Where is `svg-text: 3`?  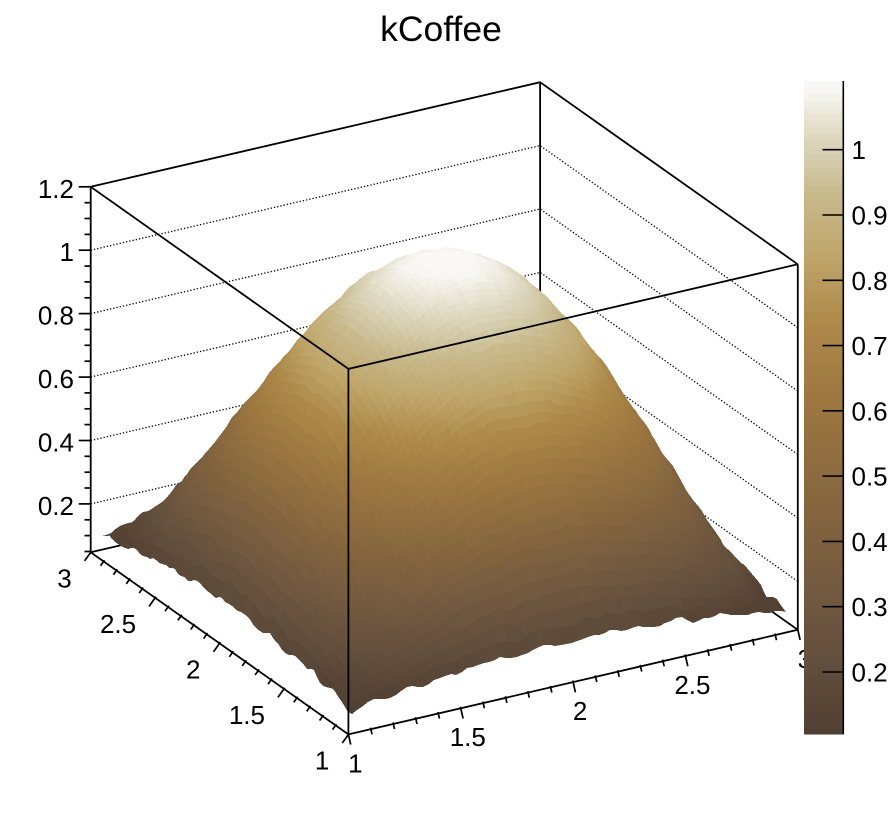 svg-text: 3 is located at coordinates (64, 578).